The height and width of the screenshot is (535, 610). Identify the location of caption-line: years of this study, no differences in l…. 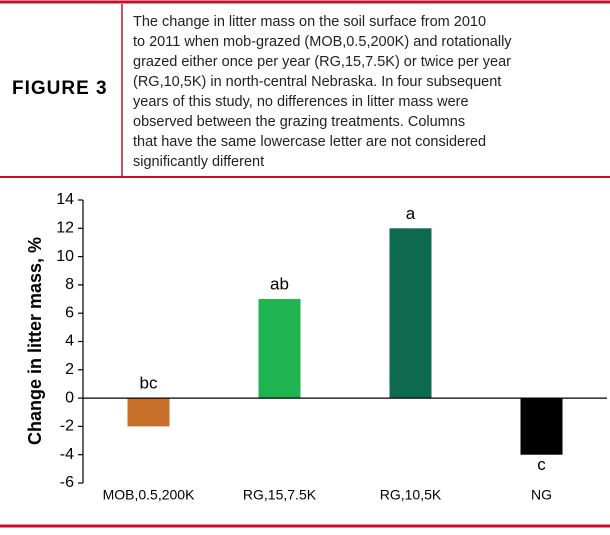
(301, 102).